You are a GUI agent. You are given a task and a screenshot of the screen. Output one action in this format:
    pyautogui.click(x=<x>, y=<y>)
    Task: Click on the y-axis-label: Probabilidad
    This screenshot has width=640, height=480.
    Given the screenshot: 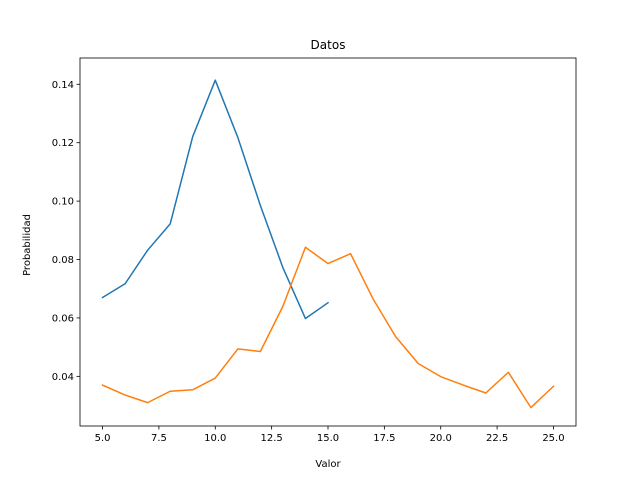 What is the action you would take?
    pyautogui.click(x=27, y=245)
    